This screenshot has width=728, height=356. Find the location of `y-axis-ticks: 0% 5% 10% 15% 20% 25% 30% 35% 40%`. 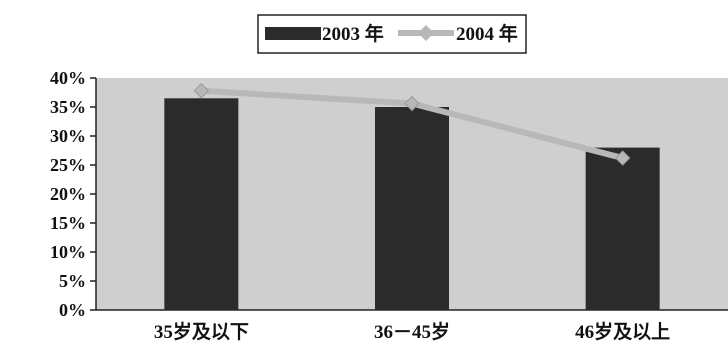

y-axis-ticks: 0% 5% 10% 15% 20% 25% 30% 35% 40% is located at coordinates (73, 194).